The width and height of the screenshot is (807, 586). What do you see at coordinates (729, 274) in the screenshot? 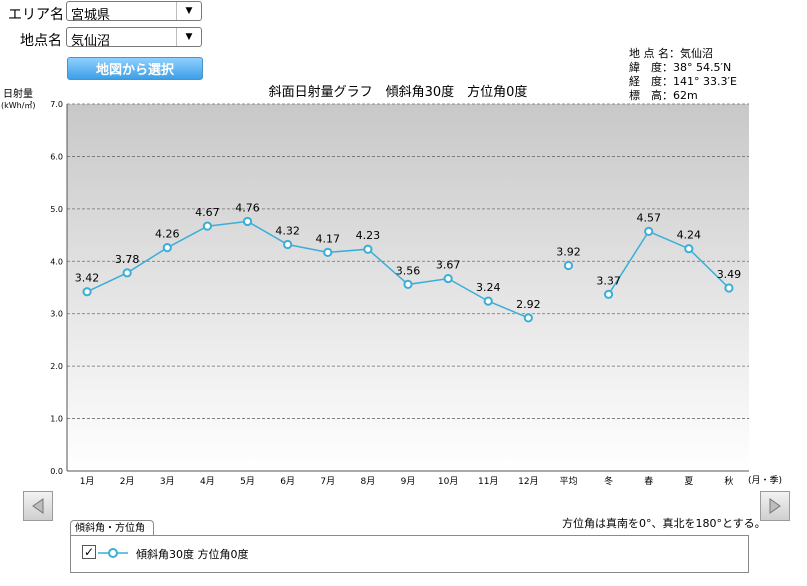
I see `data-label: 3.49` at bounding box center [729, 274].